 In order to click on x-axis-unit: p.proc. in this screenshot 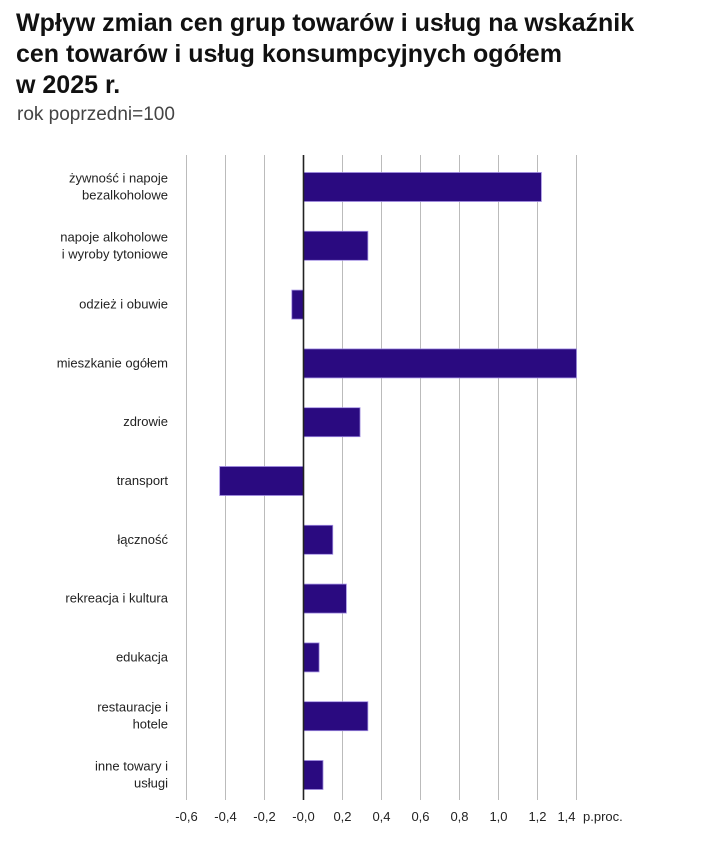, I will do `click(603, 816)`.